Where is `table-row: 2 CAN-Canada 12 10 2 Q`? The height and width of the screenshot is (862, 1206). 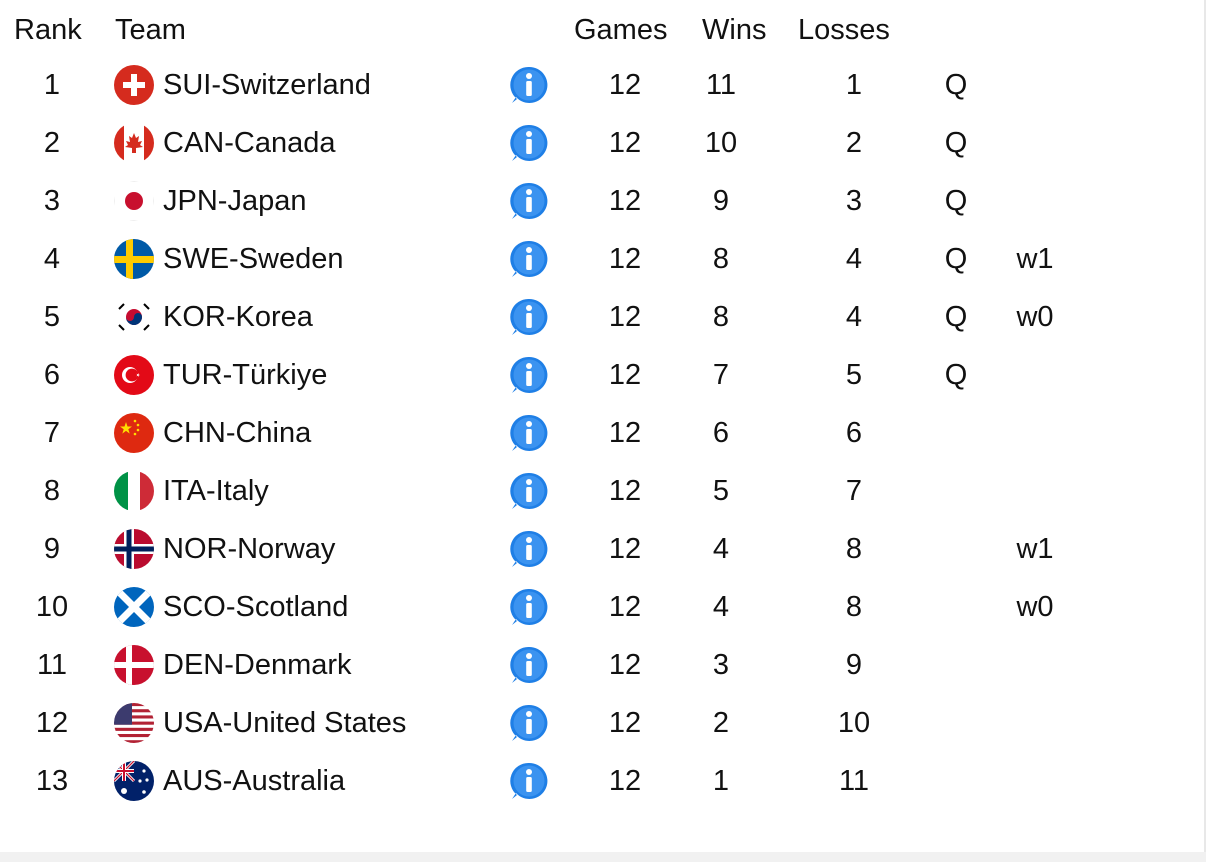 table-row: 2 CAN-Canada 12 10 2 Q is located at coordinates (603, 143).